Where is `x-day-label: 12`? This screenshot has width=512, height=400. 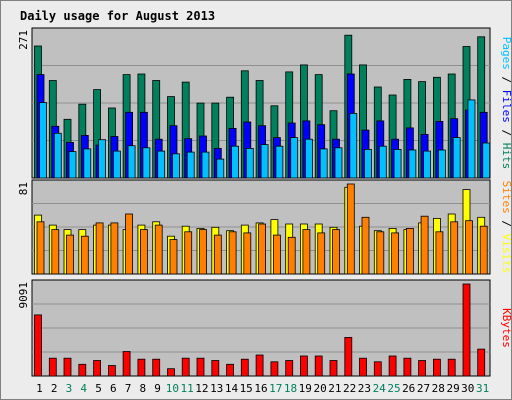 x-day-label: 12 is located at coordinates (201, 388).